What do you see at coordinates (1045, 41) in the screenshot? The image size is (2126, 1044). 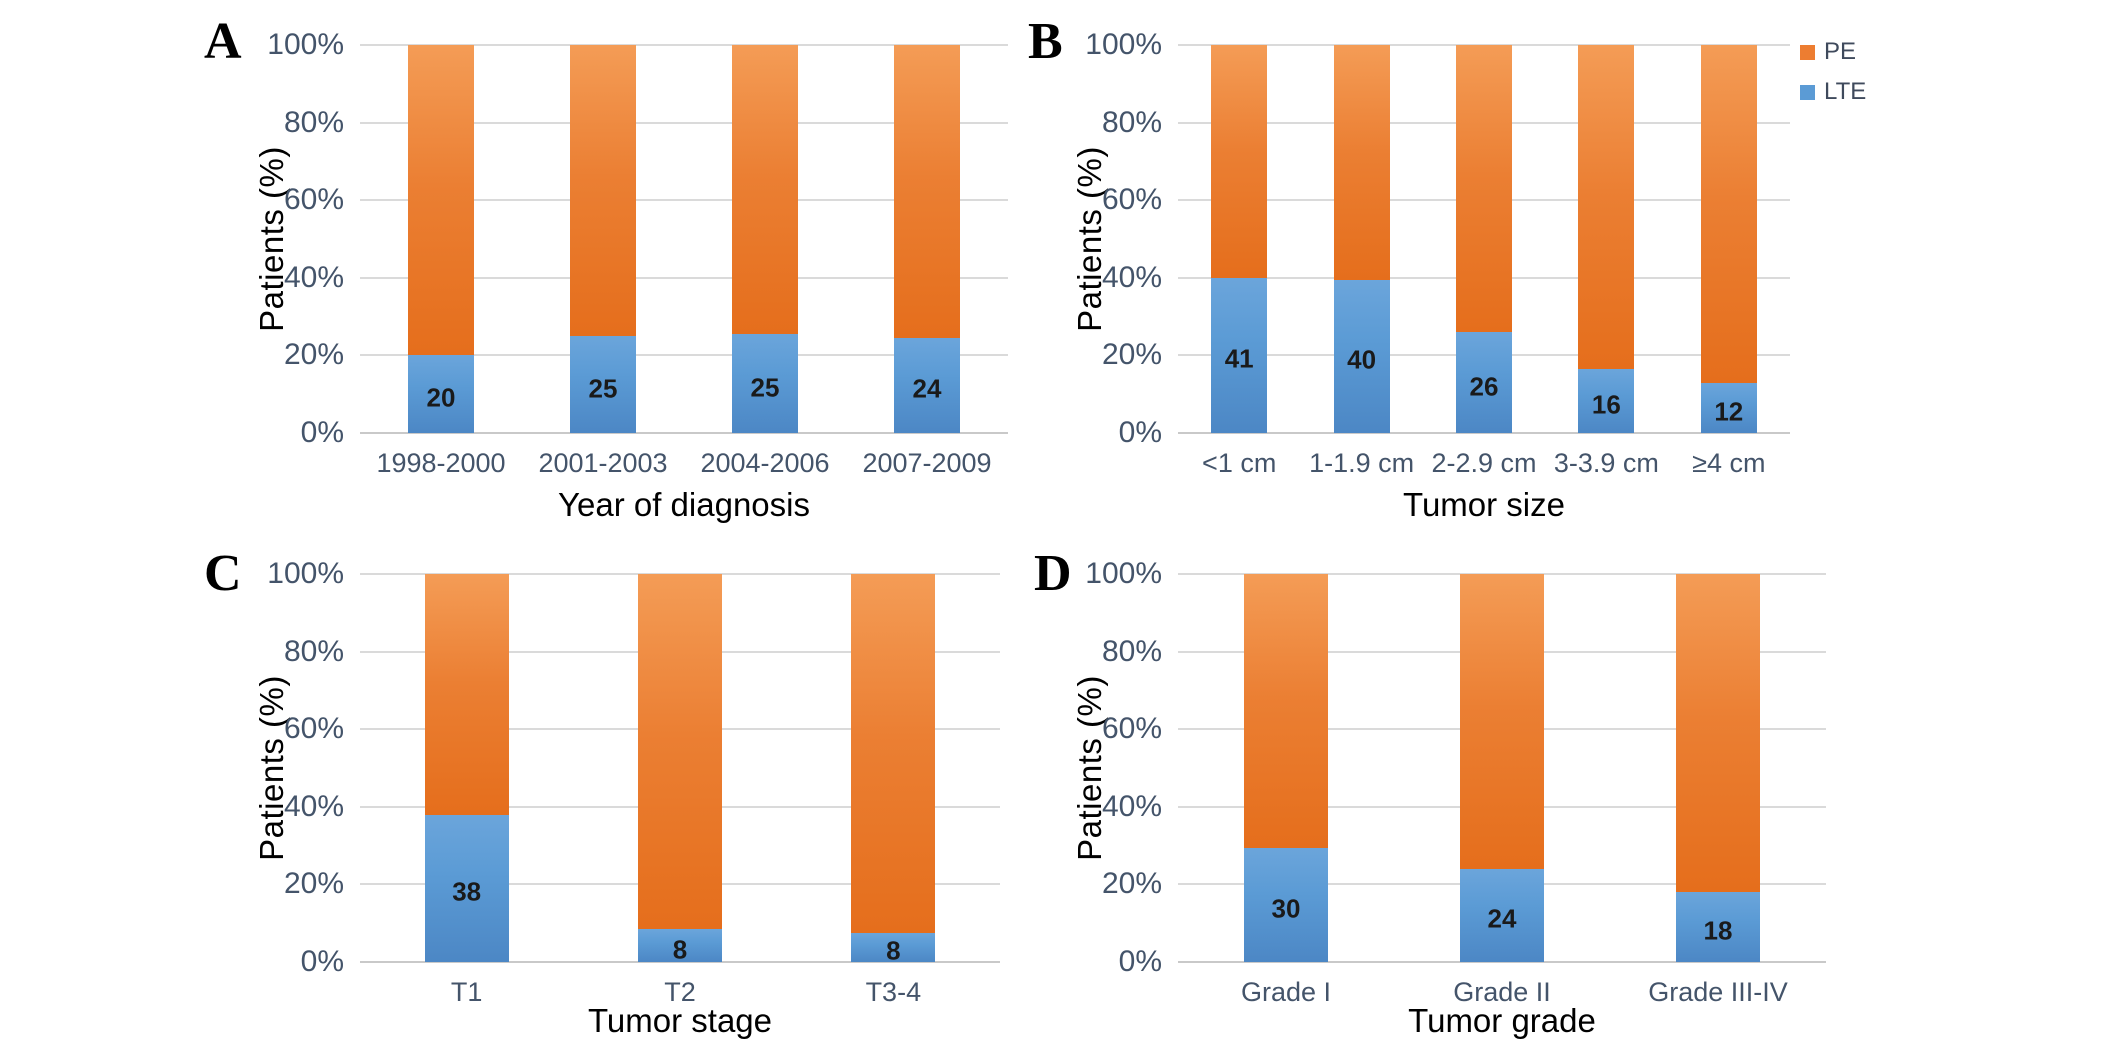 I see `panel-letter-b: B` at bounding box center [1045, 41].